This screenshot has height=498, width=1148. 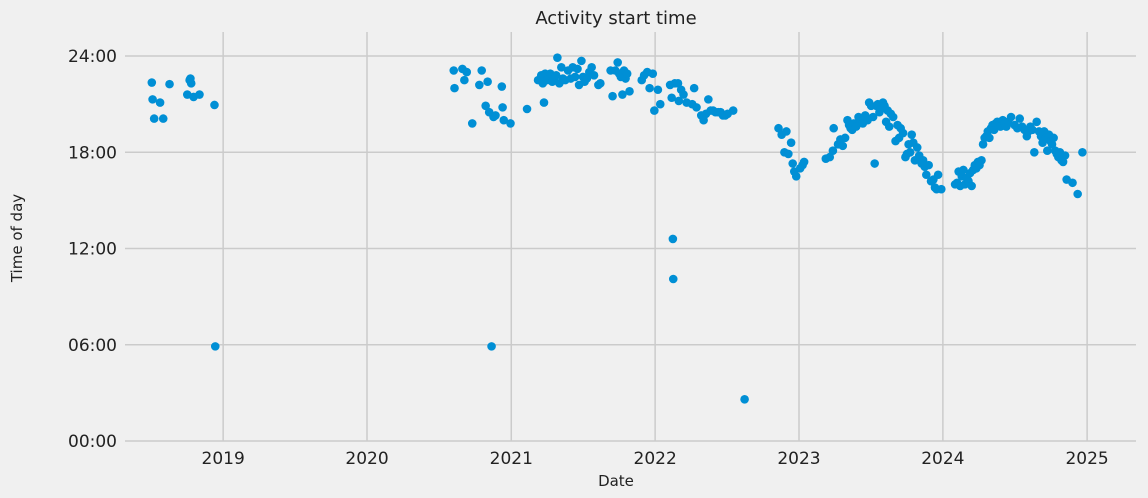 I want to click on x-tick-label: 2022, so click(x=655, y=459).